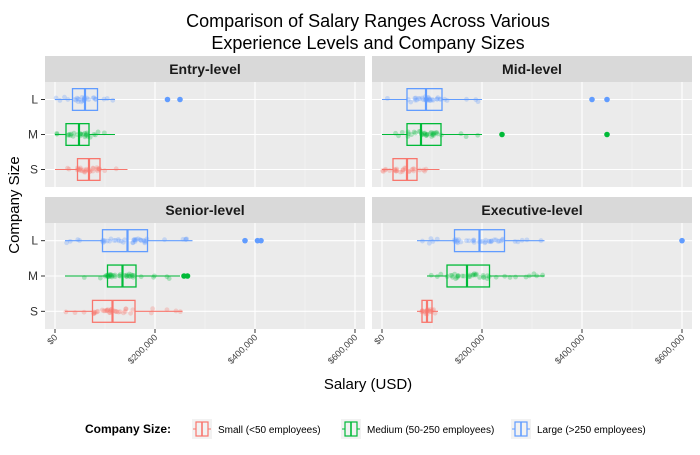 Image resolution: width=700 pixels, height=455 pixels. What do you see at coordinates (205, 69) in the screenshot?
I see `panel-title: Entry-level` at bounding box center [205, 69].